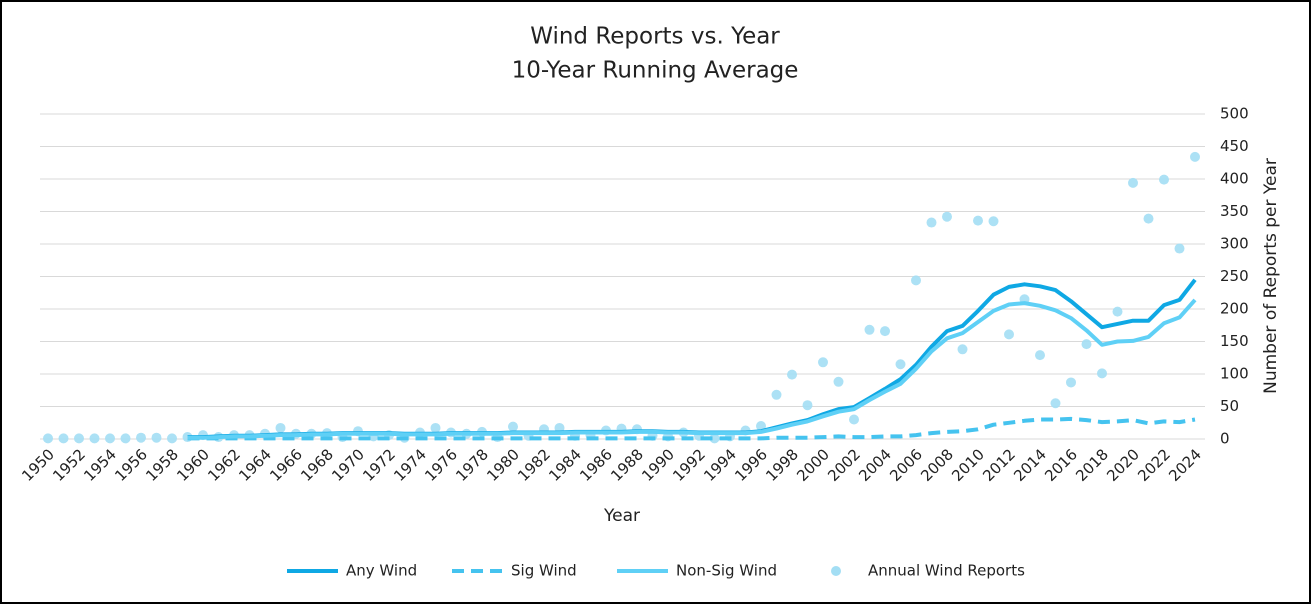 The width and height of the screenshot is (1311, 604). I want to click on chart-title: Wind Reports vs. Year, so click(655, 37).